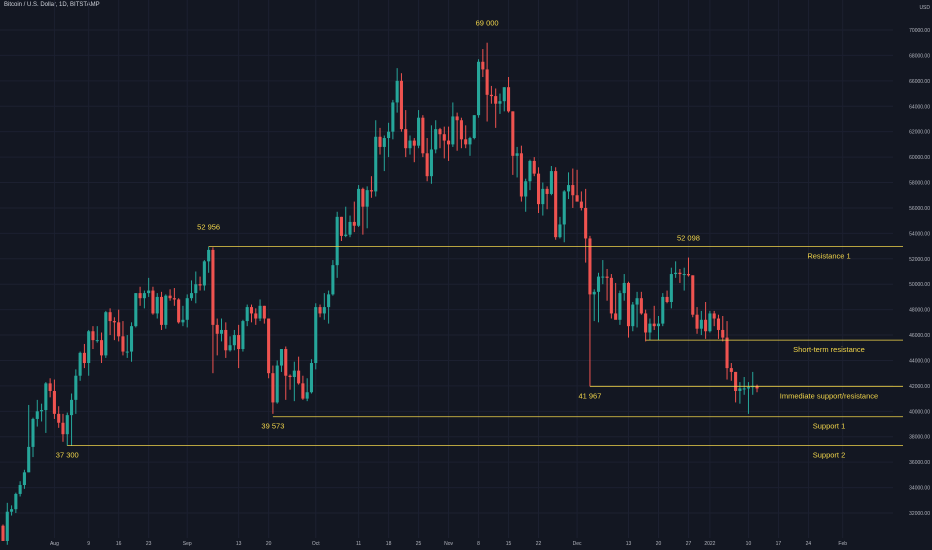 The width and height of the screenshot is (932, 550). I want to click on price-annotation: 52 098, so click(688, 238).